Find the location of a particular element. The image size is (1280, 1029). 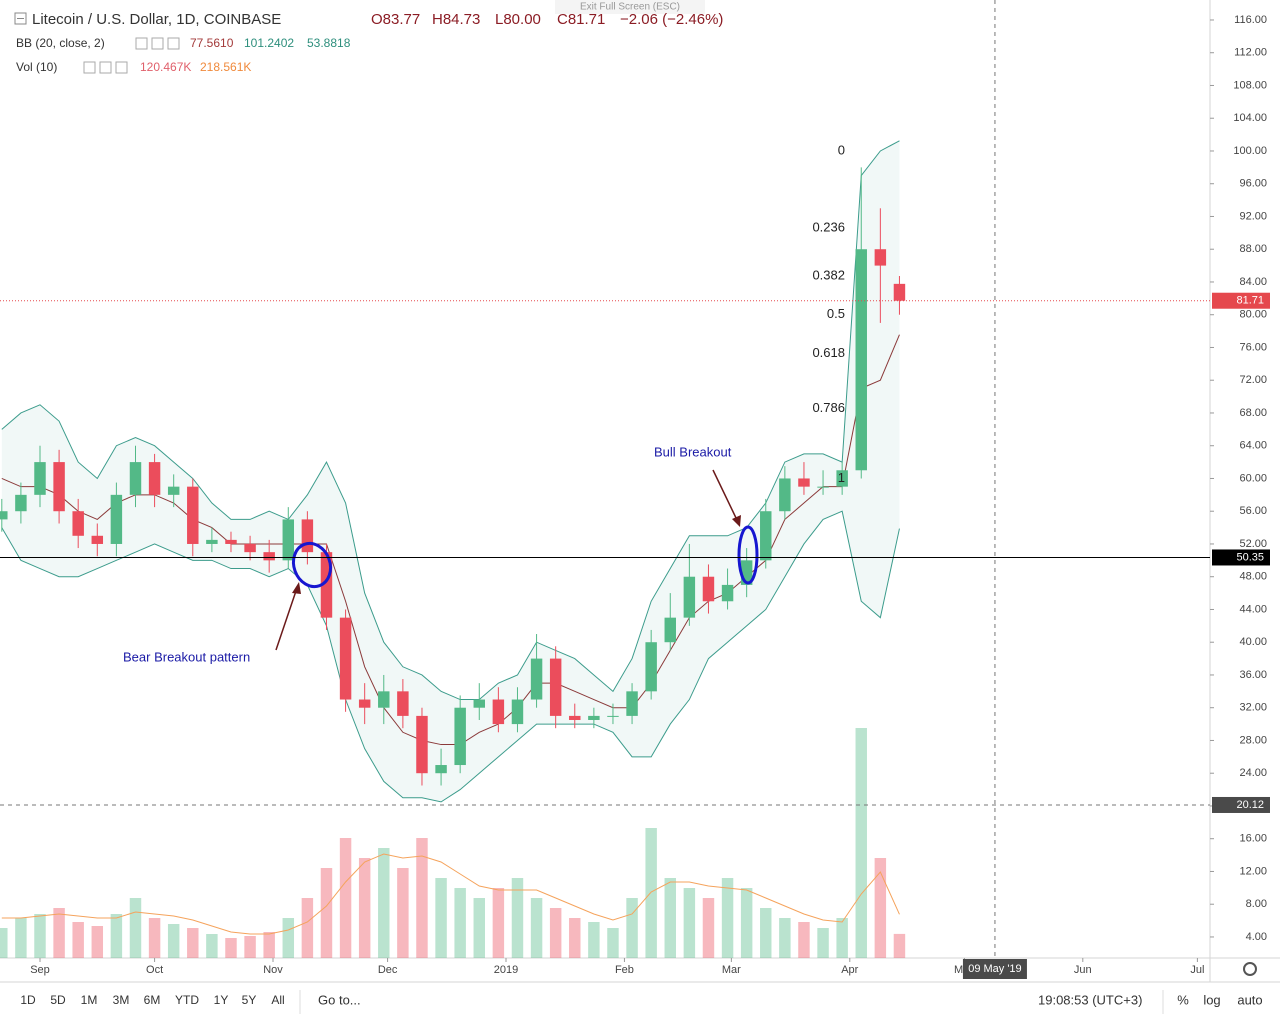

range-button: 1Y is located at coordinates (221, 1000).